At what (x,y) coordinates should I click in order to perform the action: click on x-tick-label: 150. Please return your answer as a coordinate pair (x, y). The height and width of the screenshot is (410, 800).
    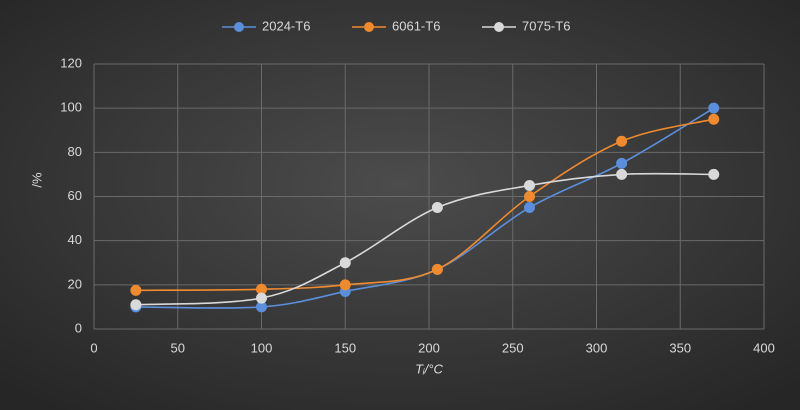
    Looking at the image, I should click on (345, 347).